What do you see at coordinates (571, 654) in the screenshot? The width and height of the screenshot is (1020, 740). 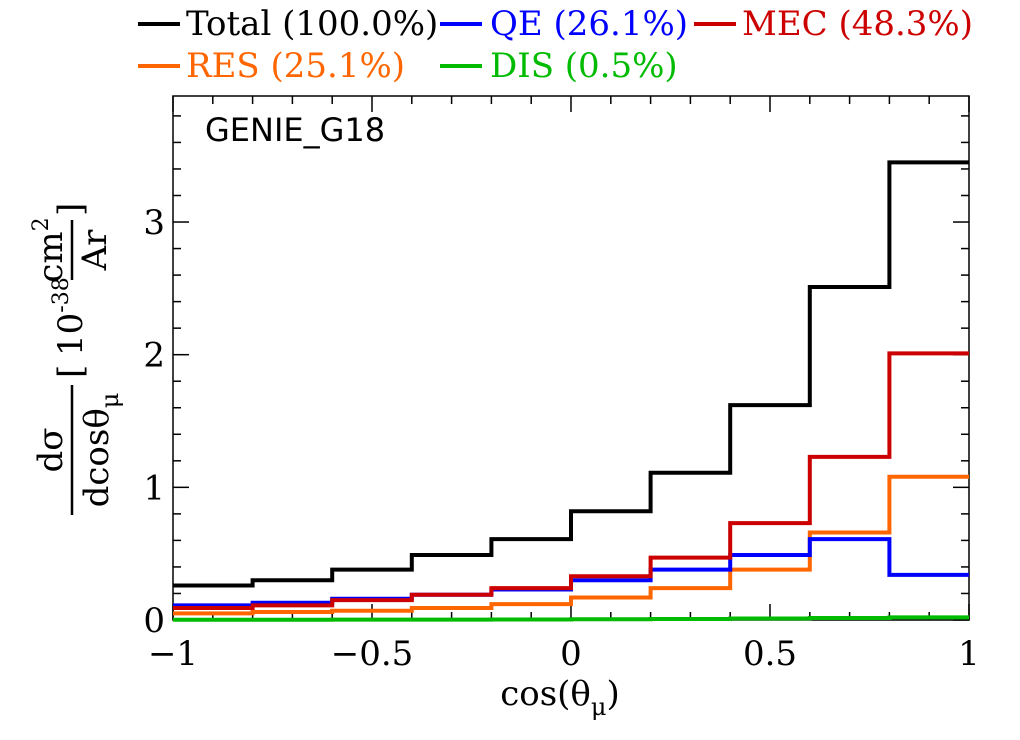 I see `x-tick-label: 0` at bounding box center [571, 654].